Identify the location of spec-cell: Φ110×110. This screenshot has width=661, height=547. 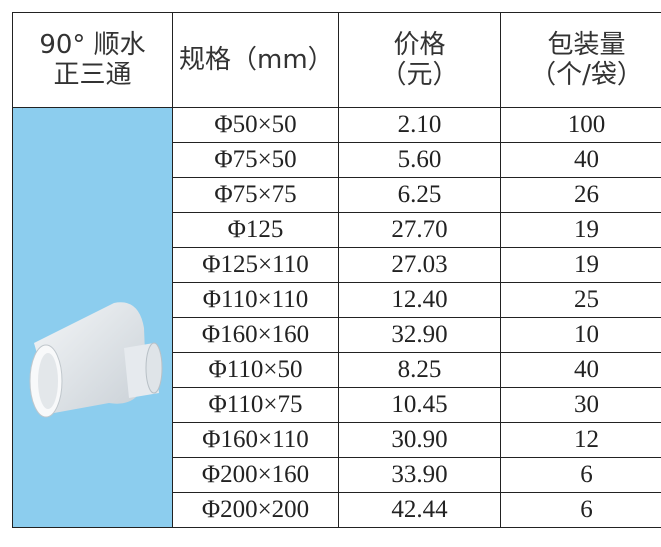
(255, 300).